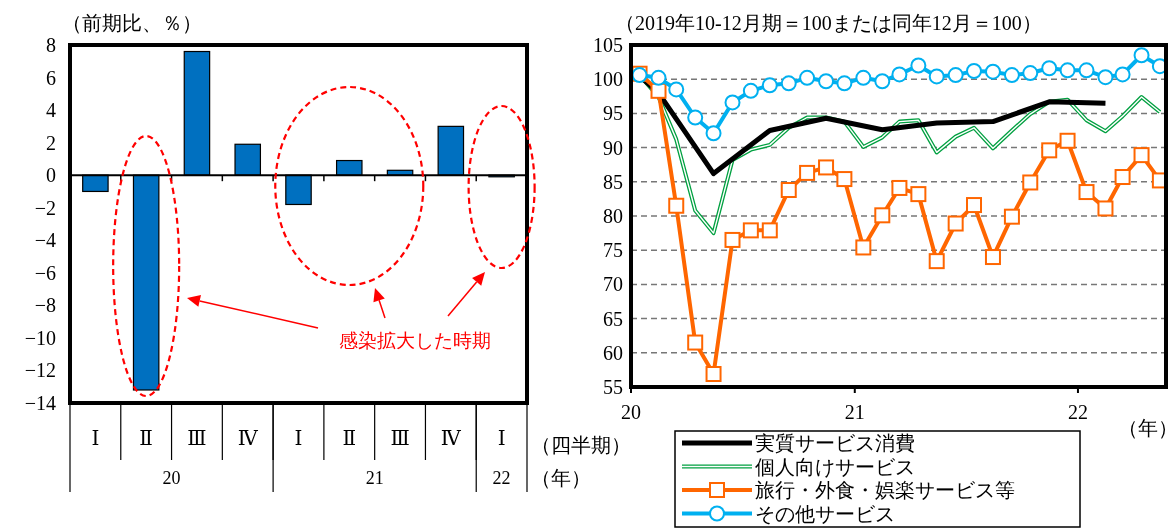  I want to click on y-tick-label: 75, so click(613, 250).